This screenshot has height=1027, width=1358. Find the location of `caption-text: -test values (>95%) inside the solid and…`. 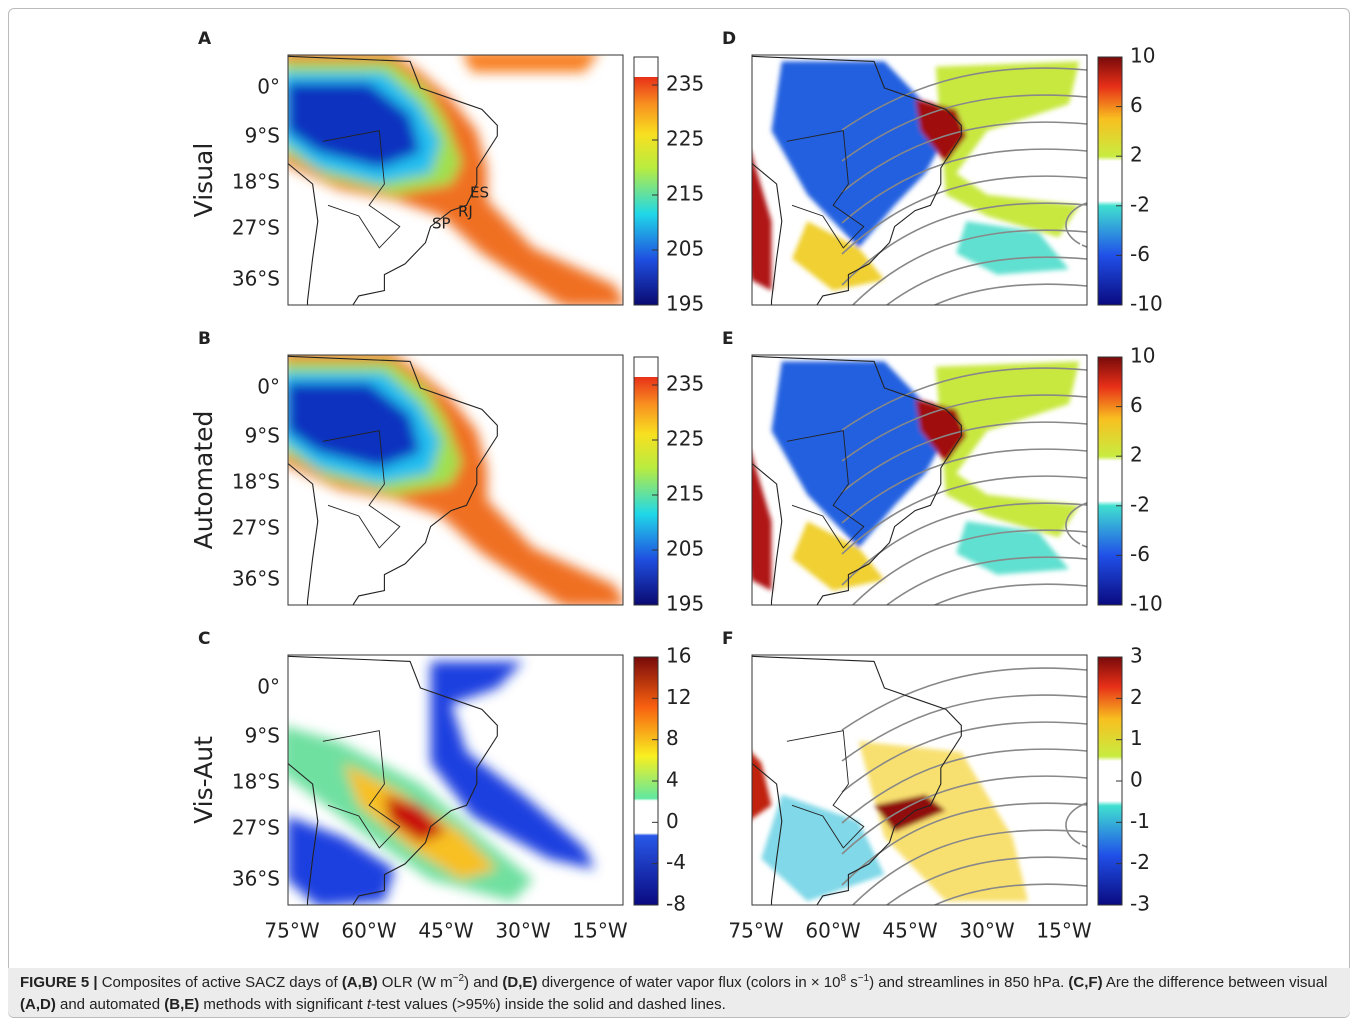

caption-text: -test values (>95%) inside the solid and… is located at coordinates (548, 1004).